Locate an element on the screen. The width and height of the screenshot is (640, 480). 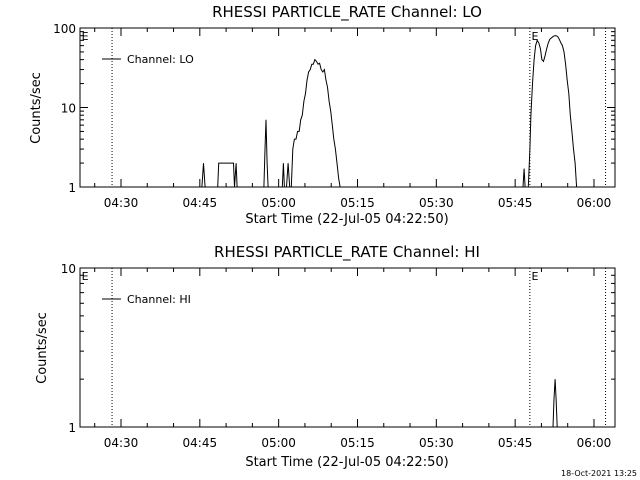
legend-label-lo: Channel: LO is located at coordinates (160, 59).